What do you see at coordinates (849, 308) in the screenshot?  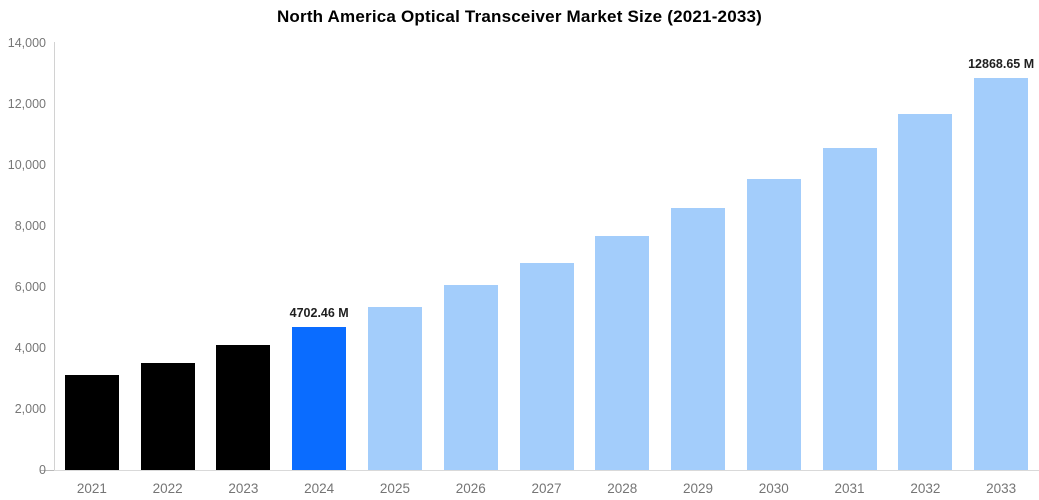 I see `bar-2031` at bounding box center [849, 308].